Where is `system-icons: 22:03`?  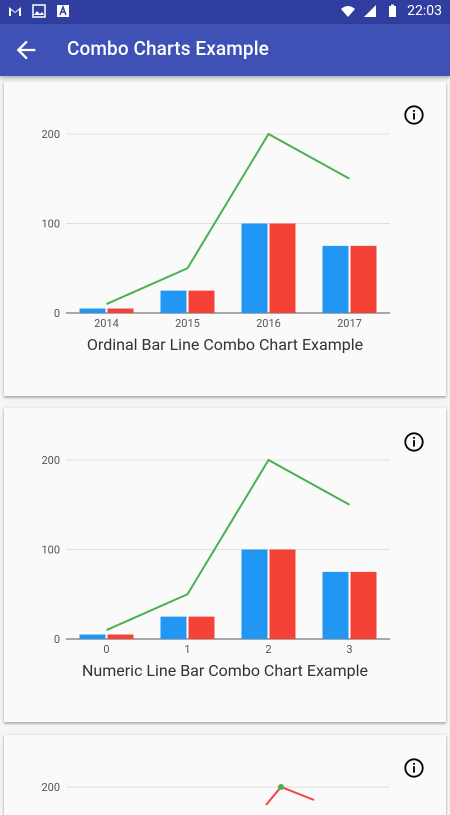 system-icons: 22:03 is located at coordinates (391, 11).